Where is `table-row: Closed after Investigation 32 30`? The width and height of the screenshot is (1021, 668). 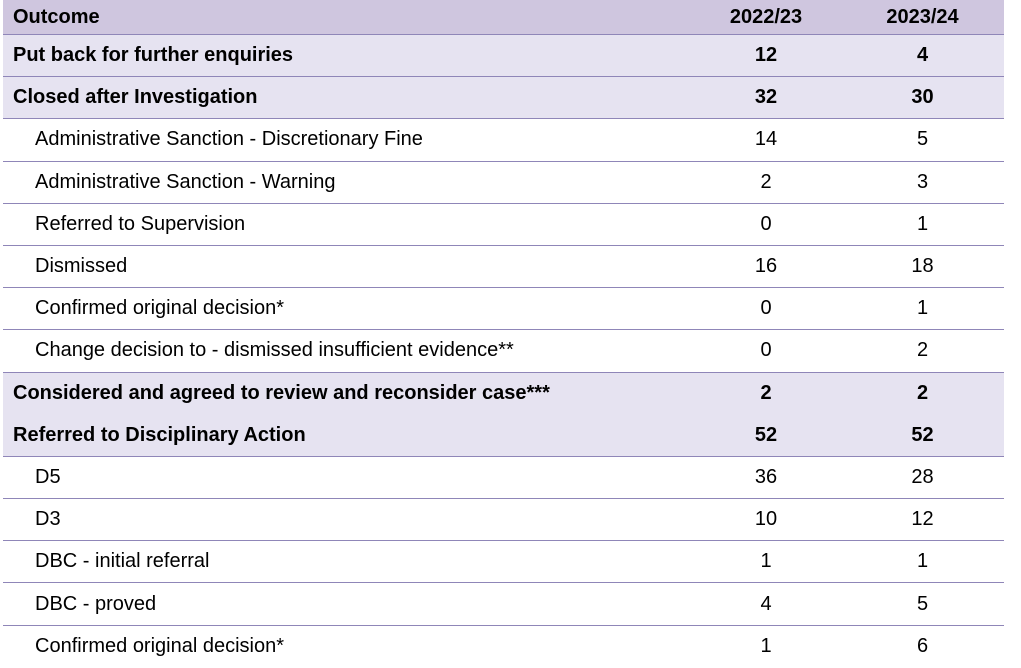 table-row: Closed after Investigation 32 30 is located at coordinates (503, 98).